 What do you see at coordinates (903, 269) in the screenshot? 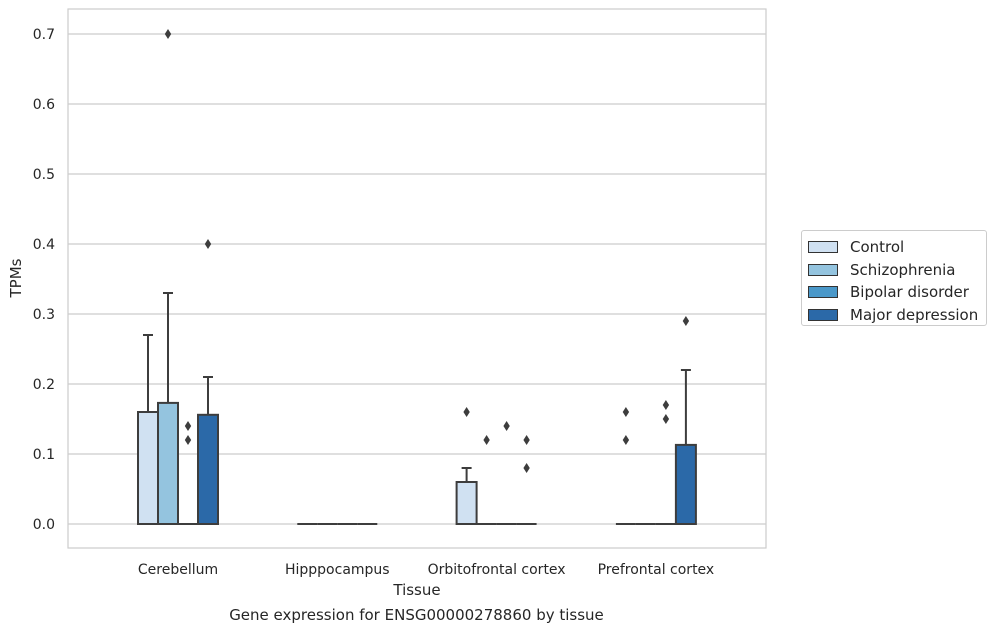
I see `legend-label: Schizophrenia` at bounding box center [903, 269].